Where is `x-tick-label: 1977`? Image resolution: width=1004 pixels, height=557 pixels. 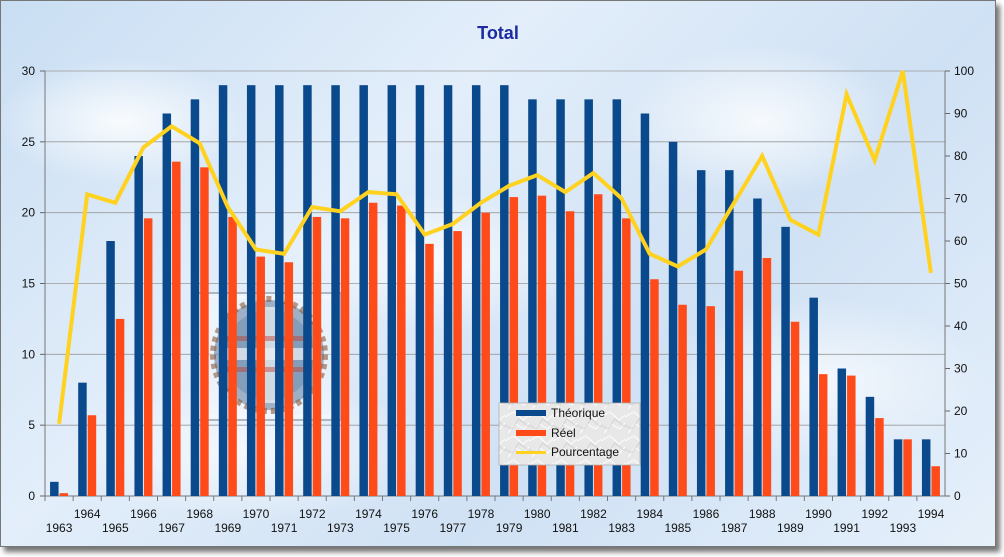 x-tick-label: 1977 is located at coordinates (452, 528).